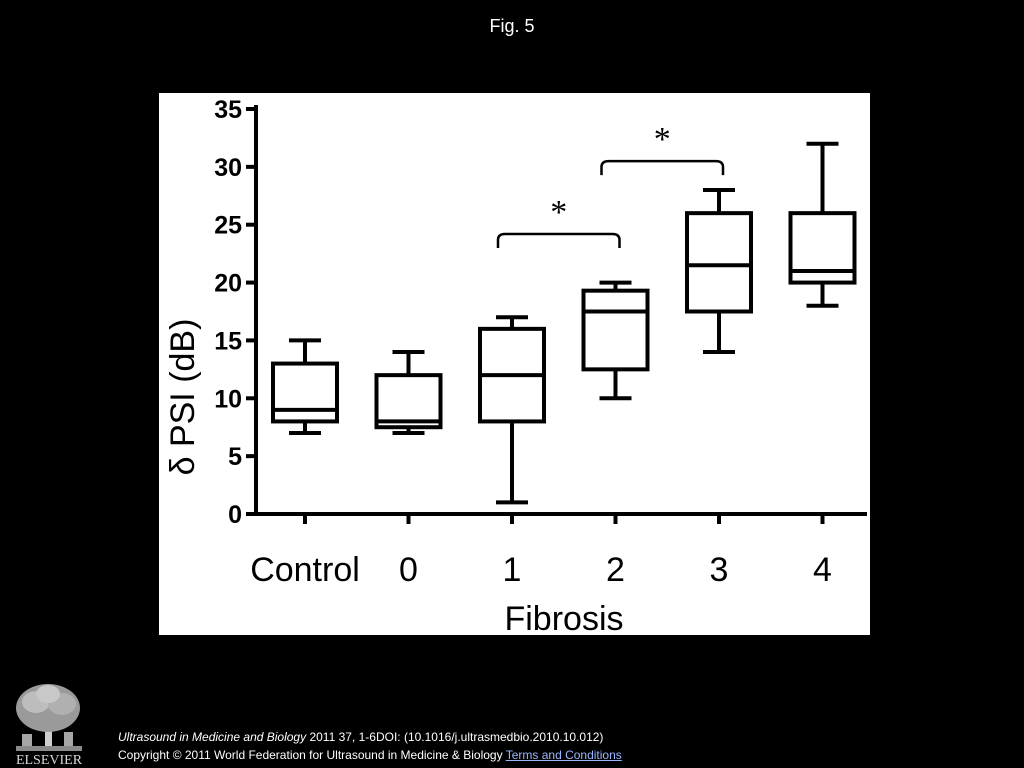  Describe the element at coordinates (235, 457) in the screenshot. I see `y-tick-label: 5` at that location.